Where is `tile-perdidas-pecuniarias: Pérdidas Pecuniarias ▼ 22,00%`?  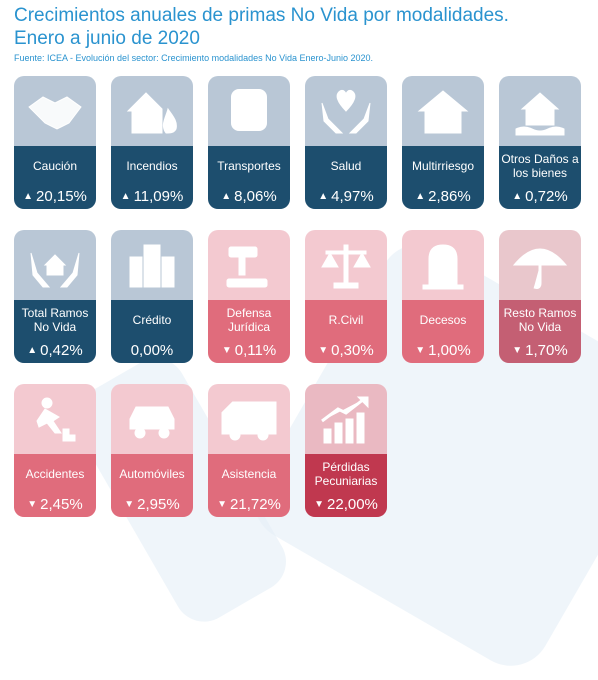
tile-perdidas-pecuniarias: Pérdidas Pecuniarias ▼ 22,00% is located at coordinates (346, 450).